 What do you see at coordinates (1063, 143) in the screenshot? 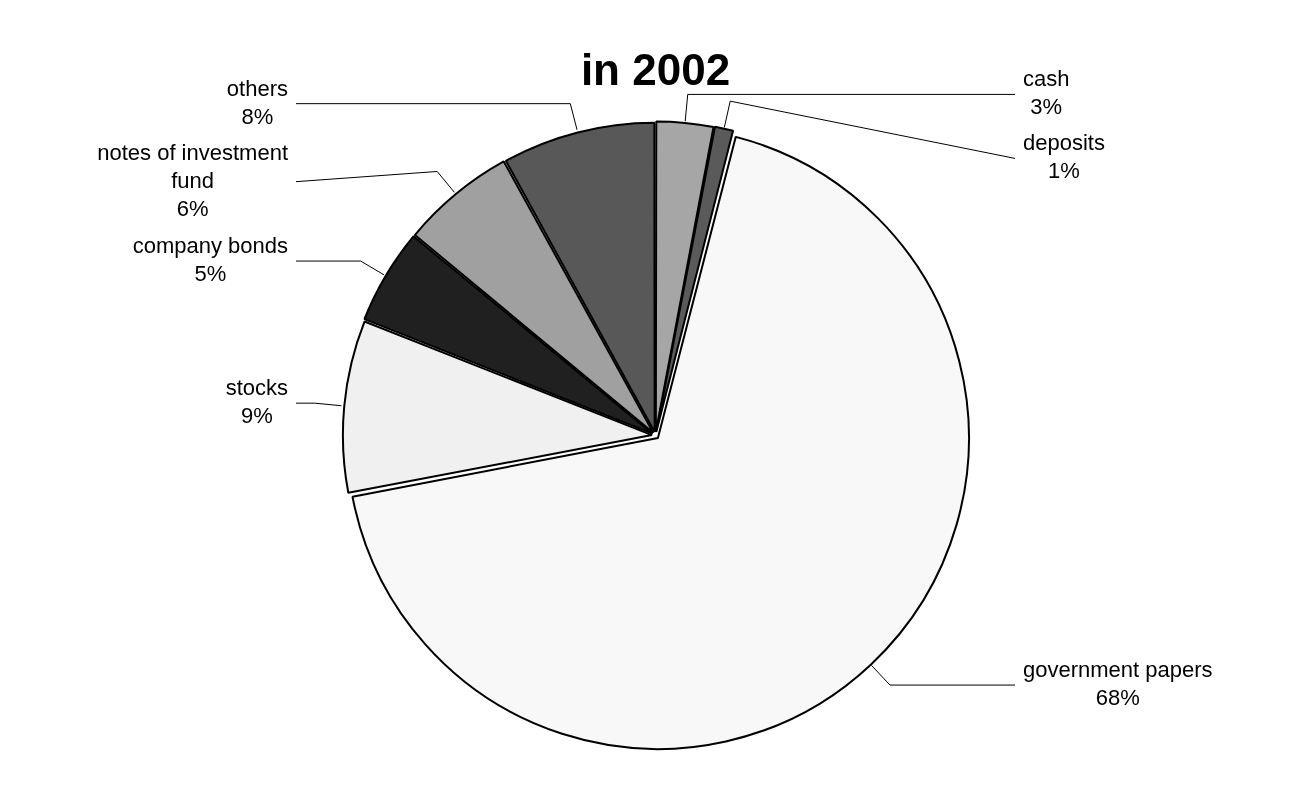
I see `slice-label: deposits` at bounding box center [1063, 143].